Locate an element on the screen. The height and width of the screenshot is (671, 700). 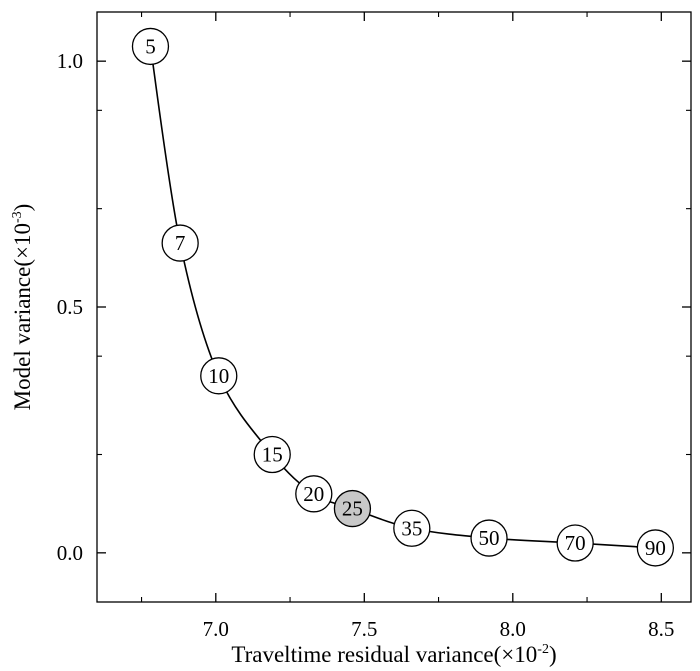
data-point: 10 is located at coordinates (219, 376).